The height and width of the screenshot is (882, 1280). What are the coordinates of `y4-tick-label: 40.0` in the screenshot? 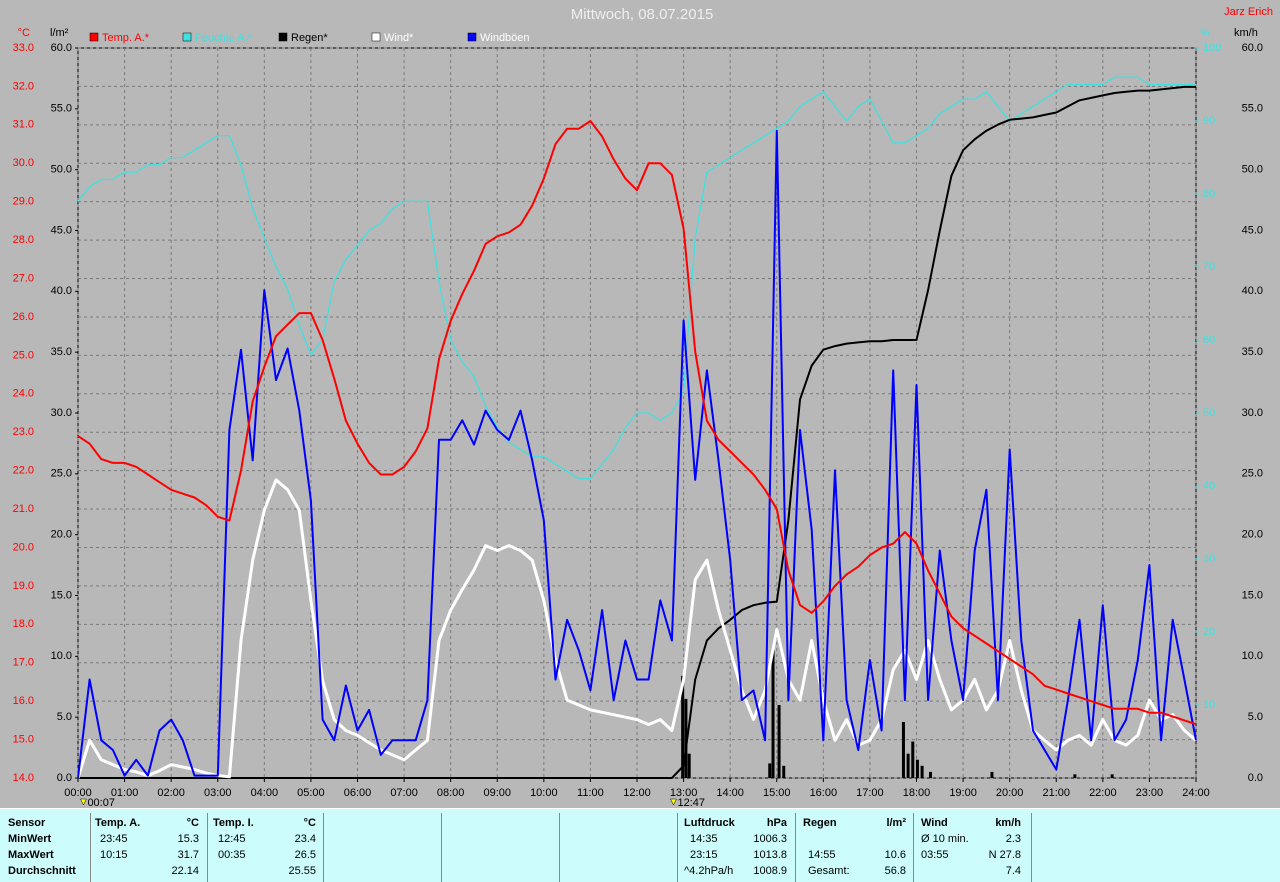 It's located at (1252, 291).